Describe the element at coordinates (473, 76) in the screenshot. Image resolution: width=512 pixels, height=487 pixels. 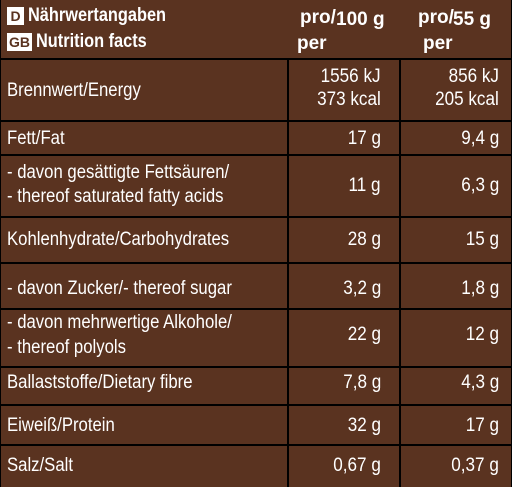
I see `energy-kj-55g: 856 kJ` at that location.